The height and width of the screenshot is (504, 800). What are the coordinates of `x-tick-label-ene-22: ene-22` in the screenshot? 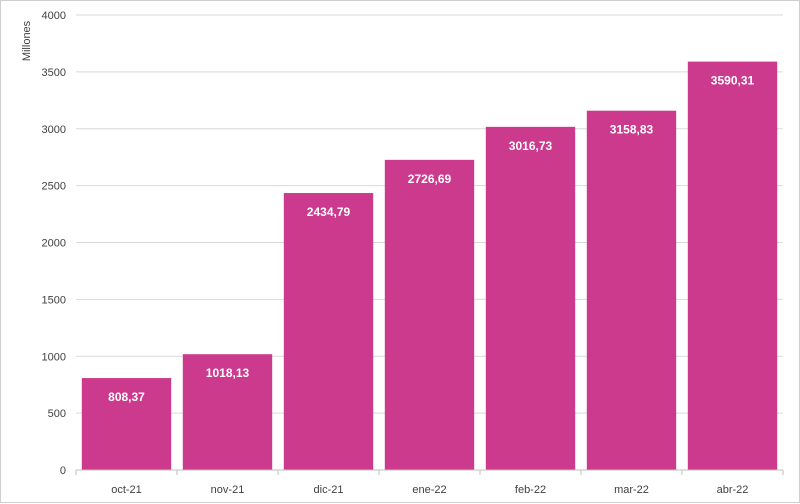 It's located at (429, 490).